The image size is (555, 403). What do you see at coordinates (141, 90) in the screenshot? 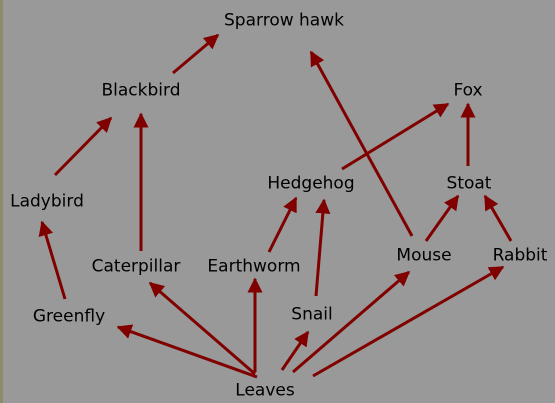
I see `node-blackbird: Blackbird` at bounding box center [141, 90].